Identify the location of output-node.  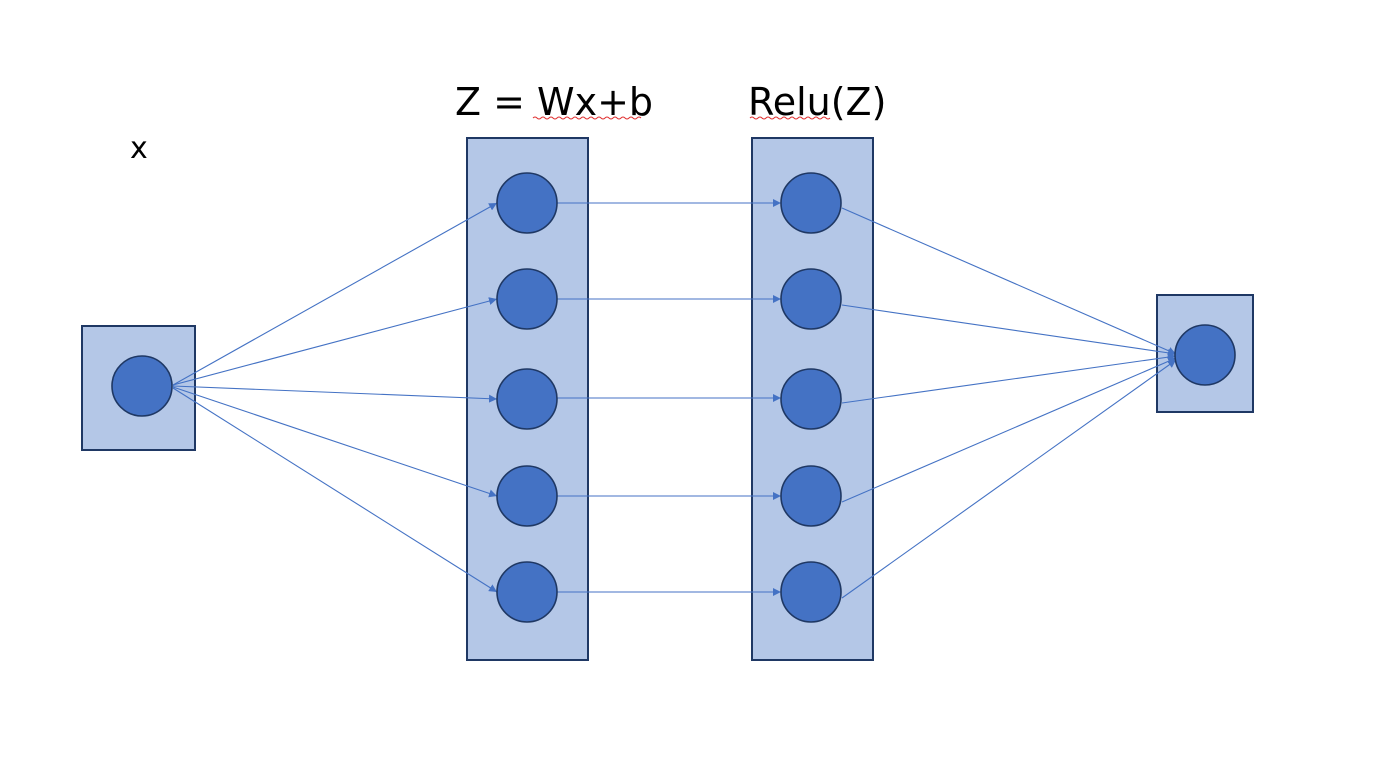
(1205, 355).